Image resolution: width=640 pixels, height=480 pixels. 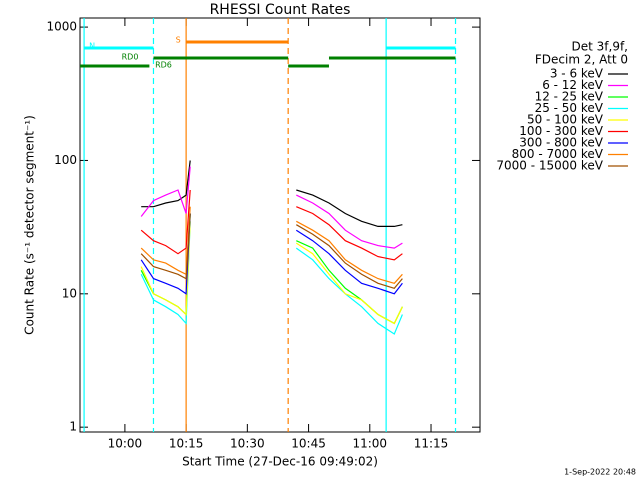 I want to click on x-axis-label: Start Time (27-Dec-16 09:49:02), so click(x=280, y=462).